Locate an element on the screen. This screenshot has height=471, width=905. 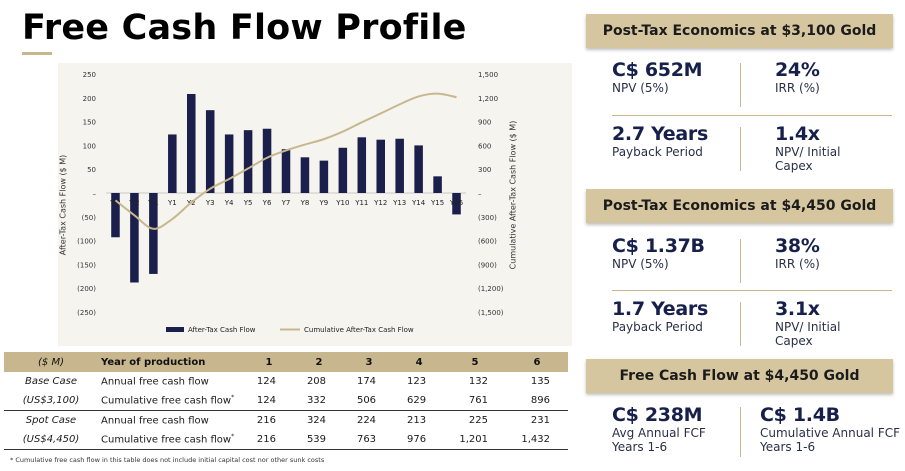
table-cell: 1,432 is located at coordinates (537, 440).